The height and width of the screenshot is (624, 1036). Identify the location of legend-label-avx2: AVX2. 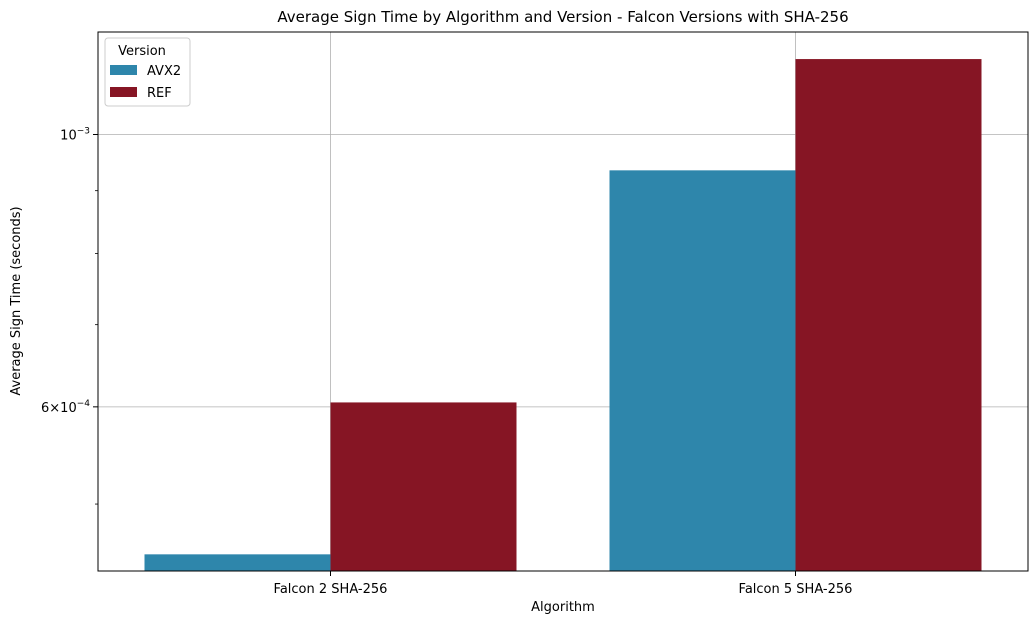
(164, 71).